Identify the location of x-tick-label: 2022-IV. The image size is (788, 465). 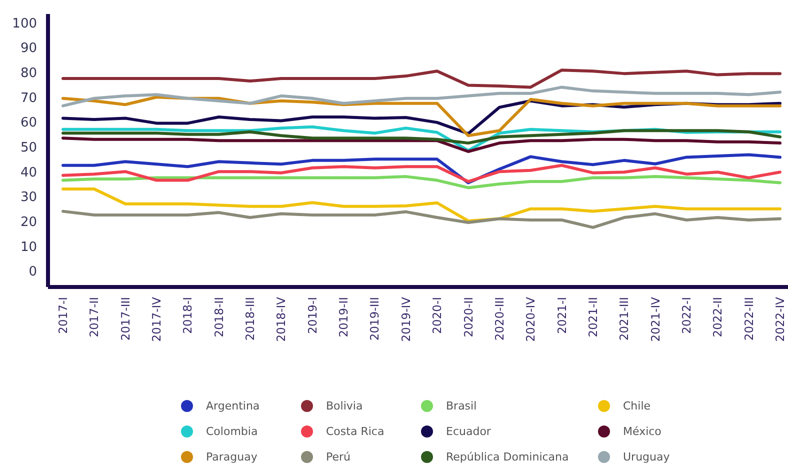
(780, 319).